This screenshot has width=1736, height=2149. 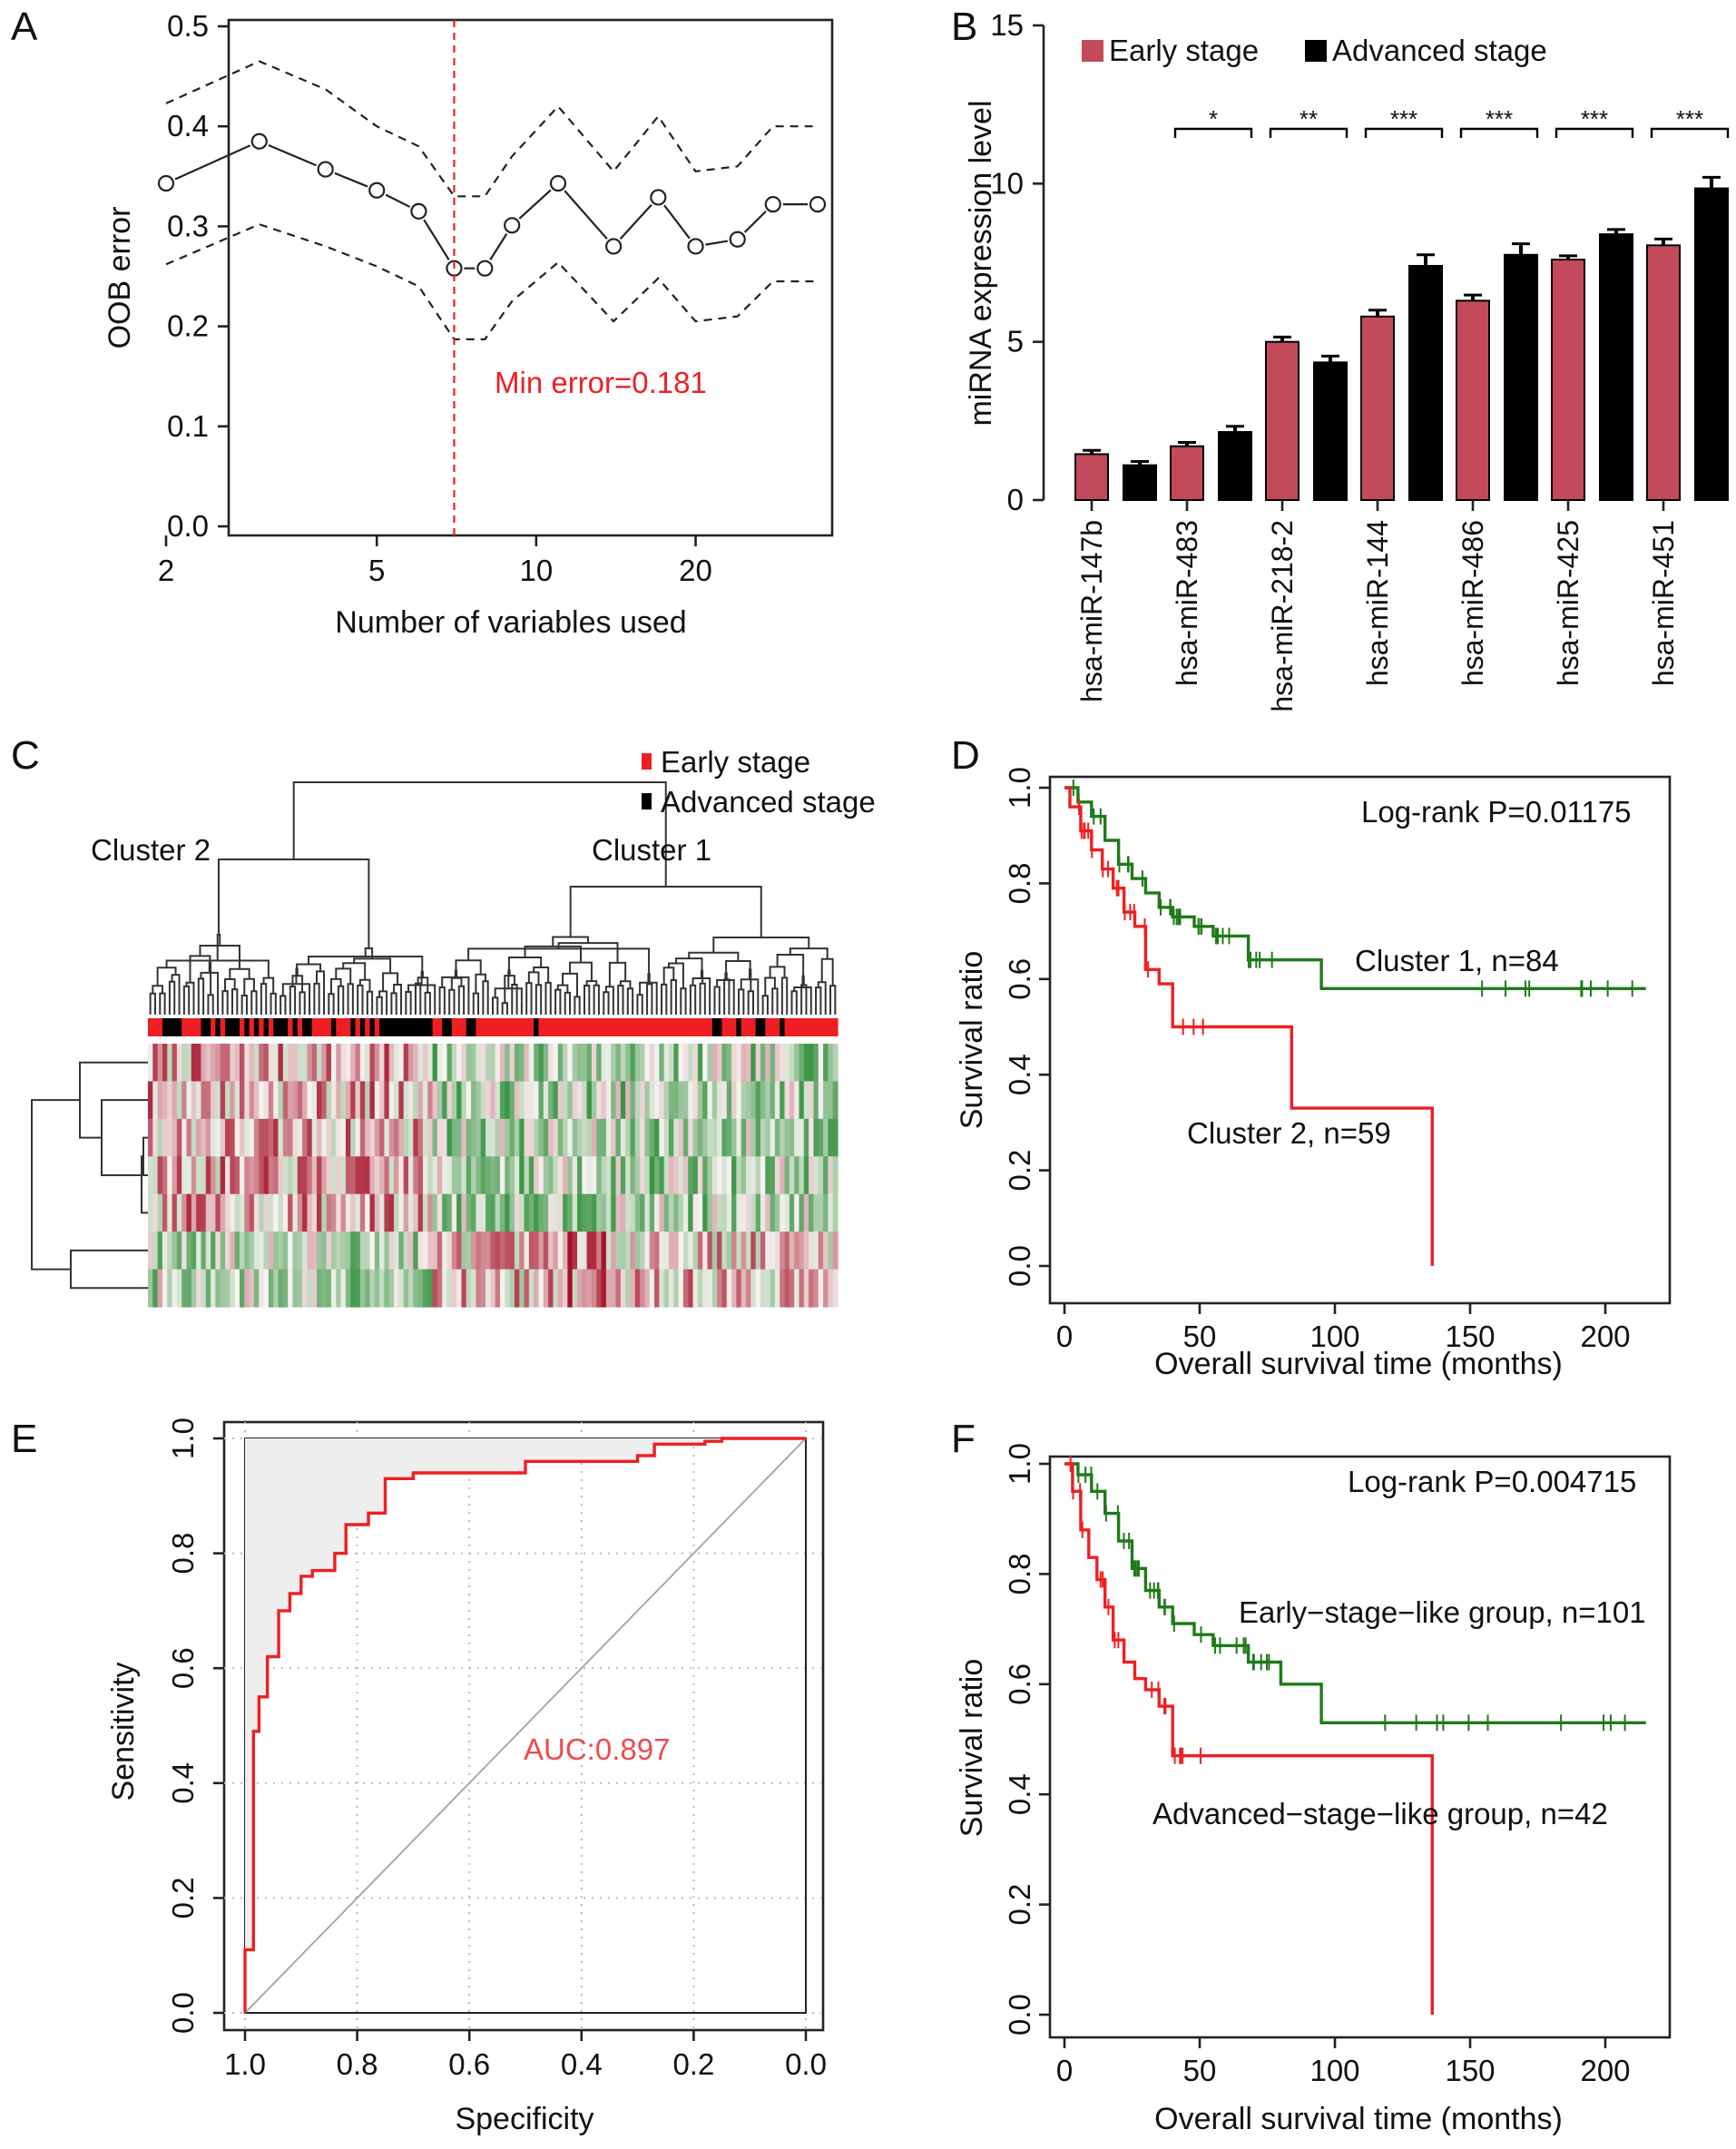 I want to click on panel-a-point, so click(x=772, y=205).